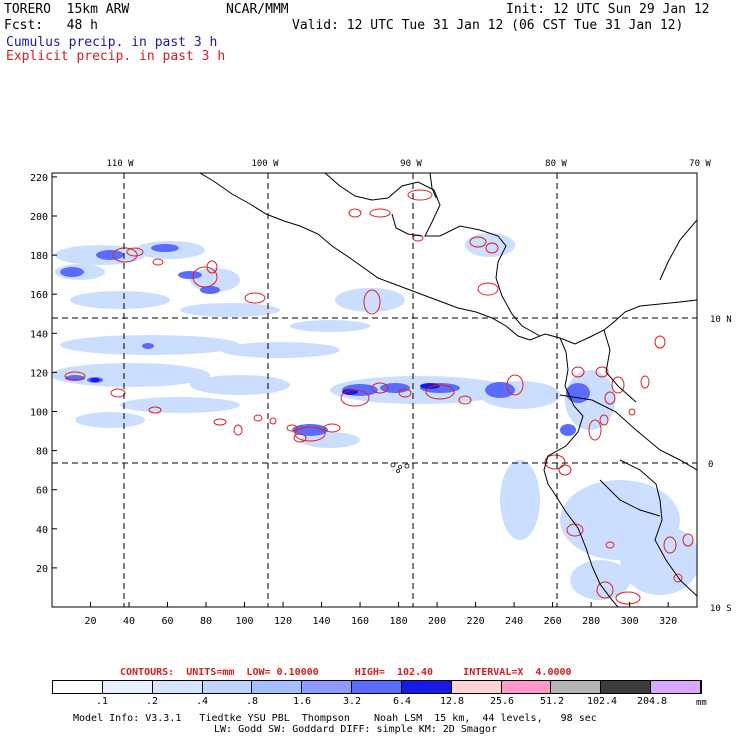 The width and height of the screenshot is (740, 740). I want to click on y-tick-label: 160, so click(39, 295).